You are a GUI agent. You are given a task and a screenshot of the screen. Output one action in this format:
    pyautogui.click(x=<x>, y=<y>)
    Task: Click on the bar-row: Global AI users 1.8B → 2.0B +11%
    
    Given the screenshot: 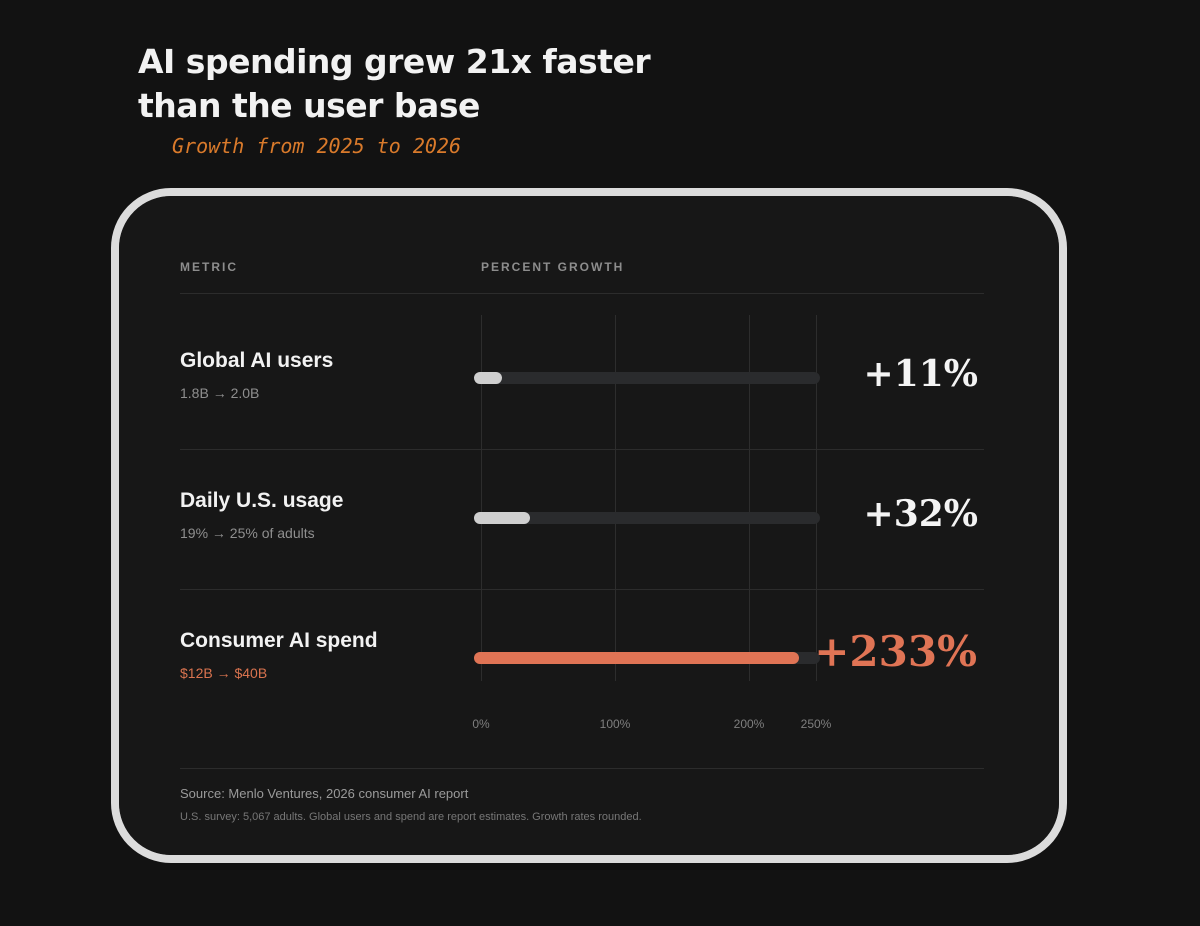 What is the action you would take?
    pyautogui.click(x=589, y=379)
    